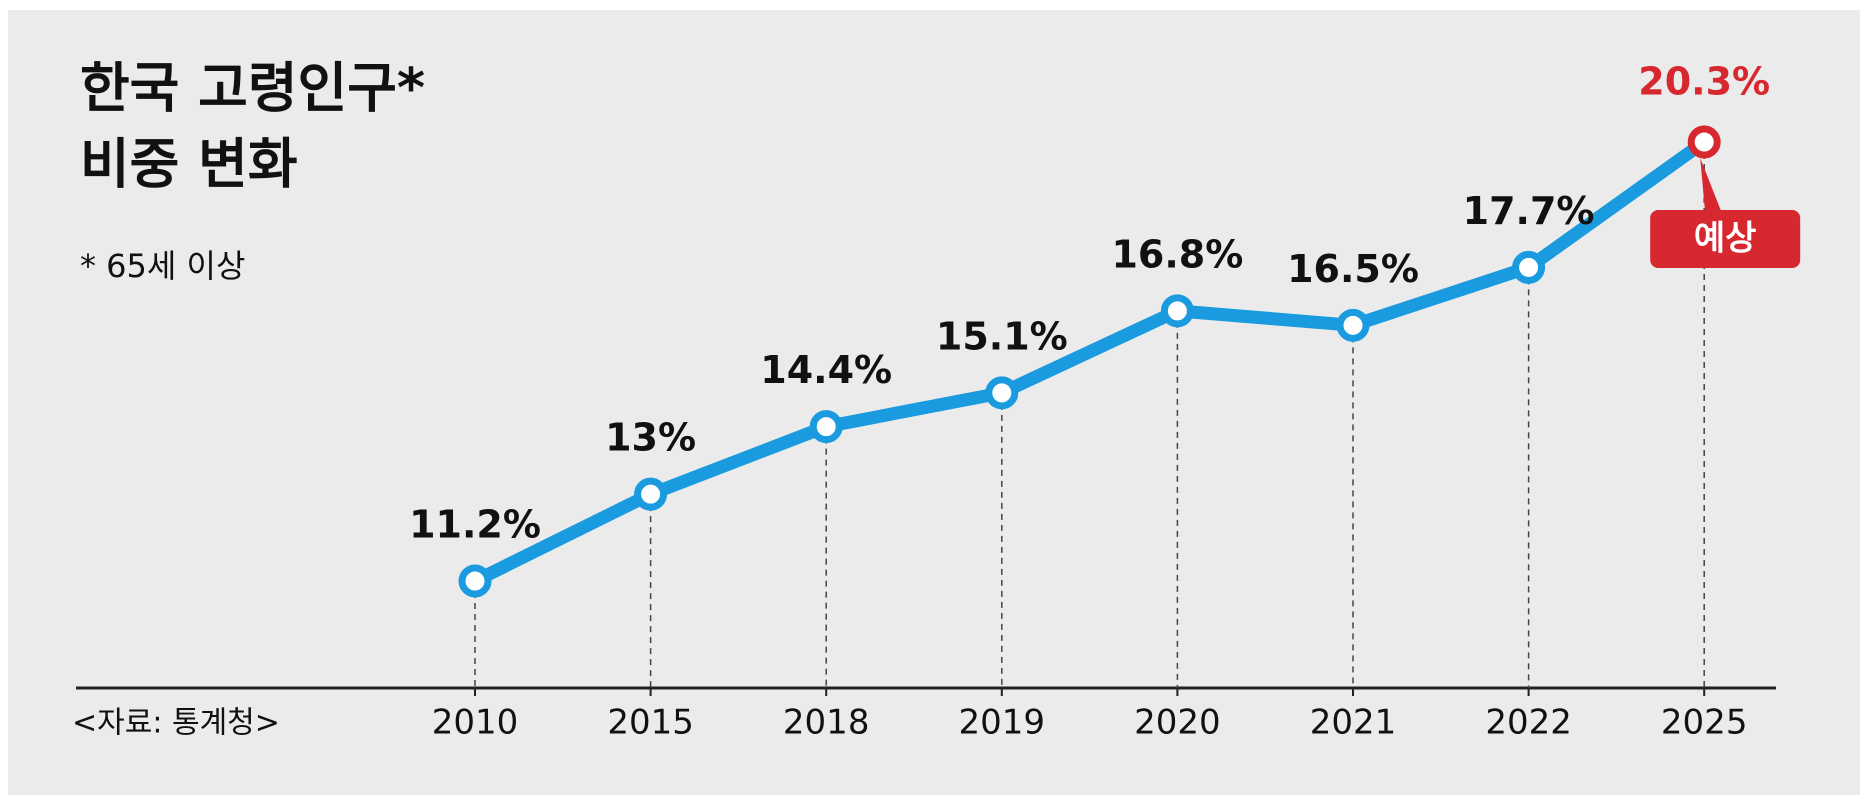 This screenshot has width=1871, height=809. I want to click on annotation: 예상, so click(1725, 239).